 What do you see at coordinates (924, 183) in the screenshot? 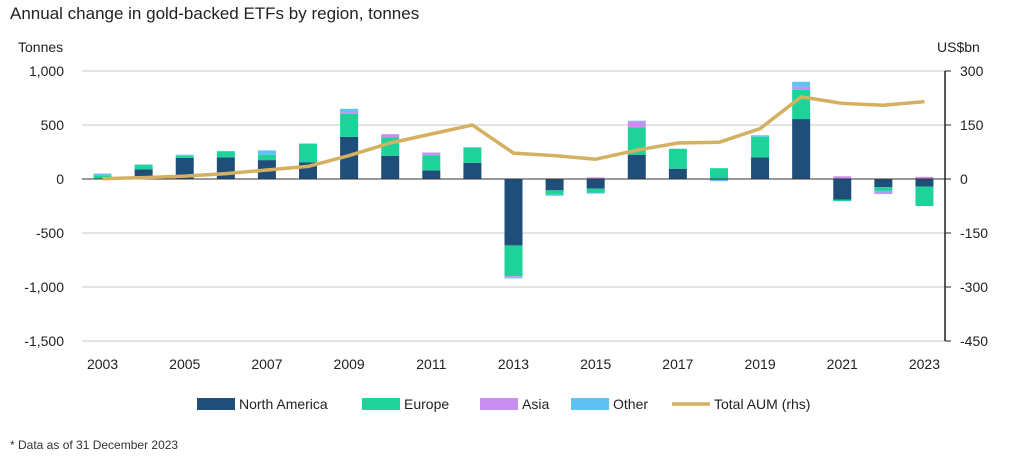
I see `bar-north-america-2023` at bounding box center [924, 183].